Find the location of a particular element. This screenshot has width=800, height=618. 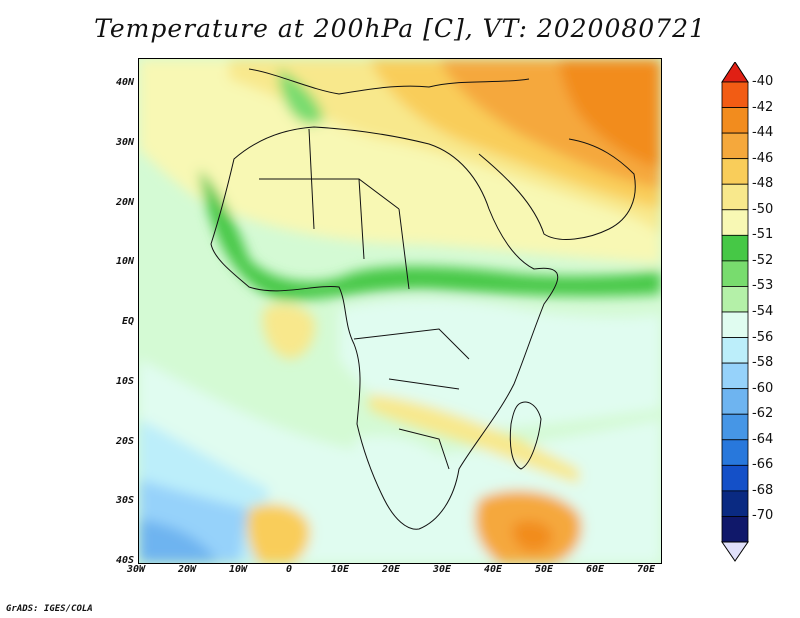

colorbar-level-label: -58 is located at coordinates (763, 363).